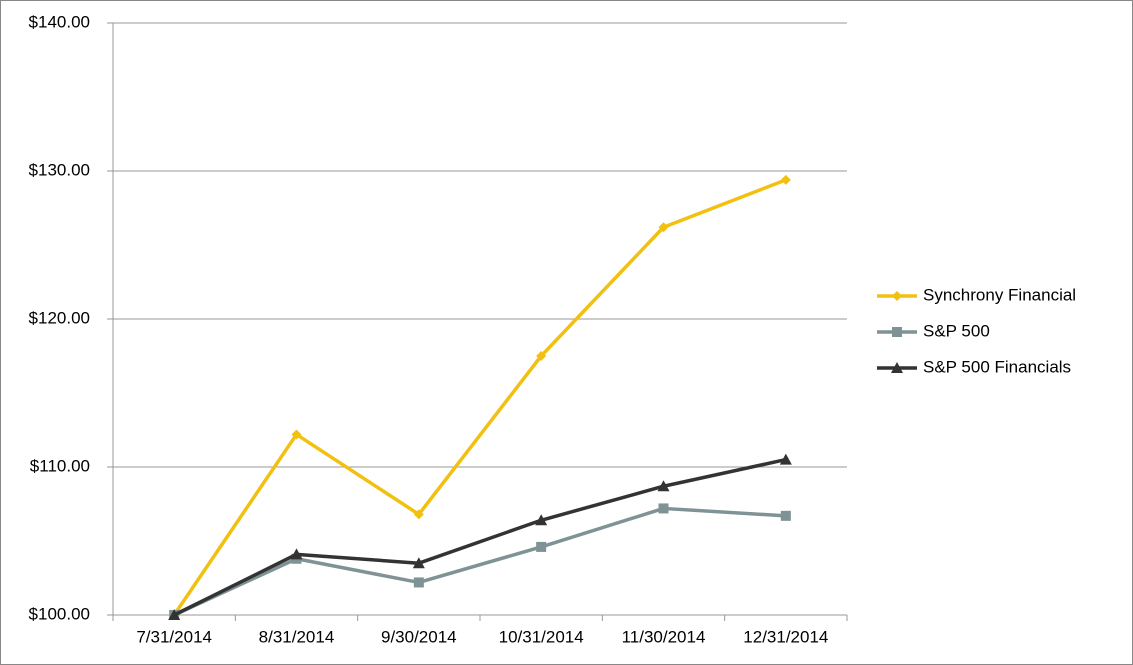 The height and width of the screenshot is (665, 1133). Describe the element at coordinates (59, 21) in the screenshot. I see `y-tick-label: $140.00` at that location.